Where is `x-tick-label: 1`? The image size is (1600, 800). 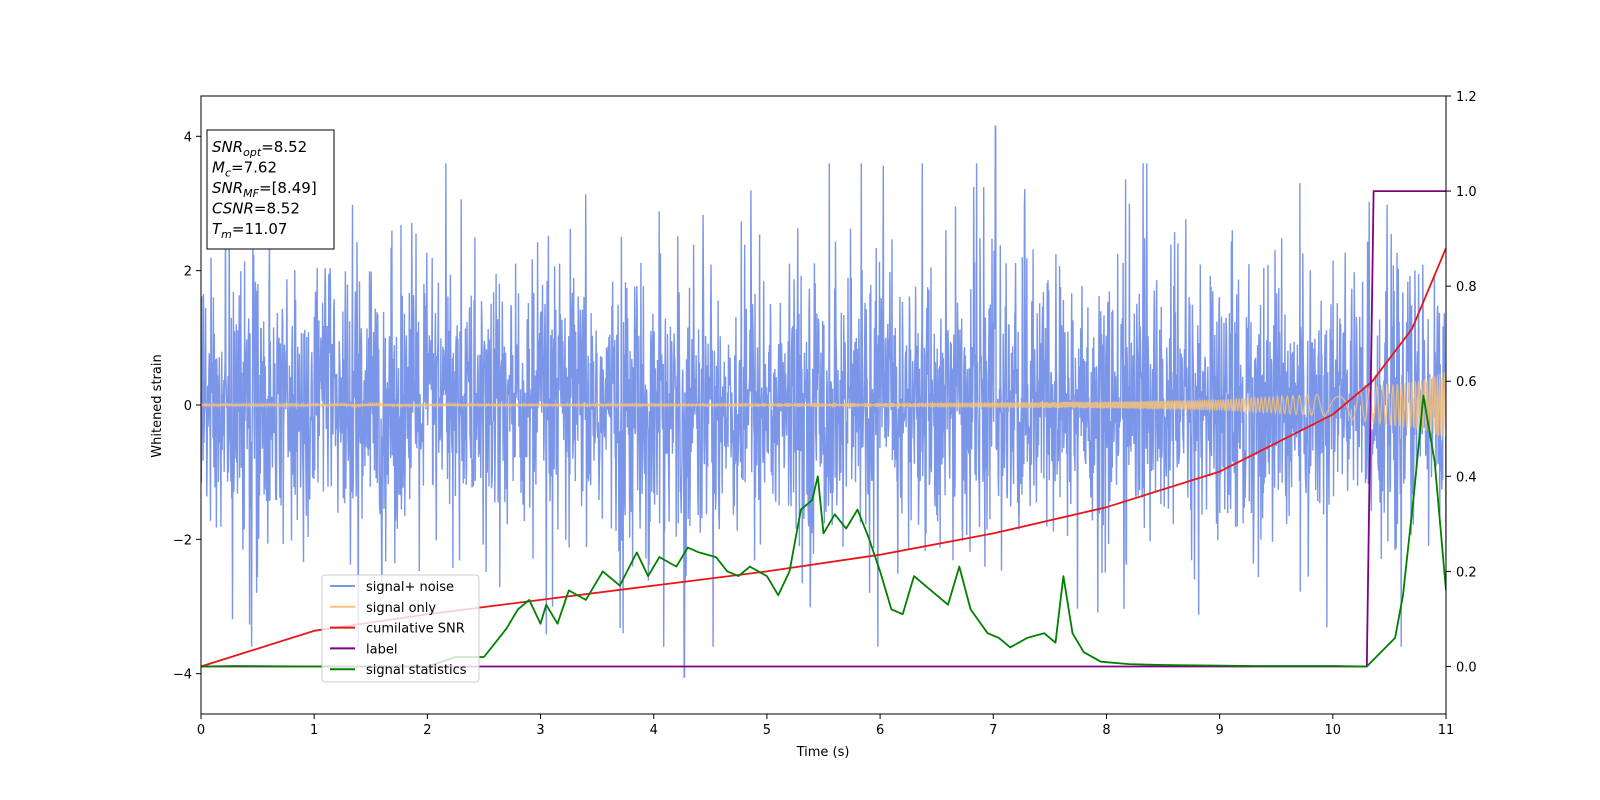 x-tick-label: 1 is located at coordinates (314, 730).